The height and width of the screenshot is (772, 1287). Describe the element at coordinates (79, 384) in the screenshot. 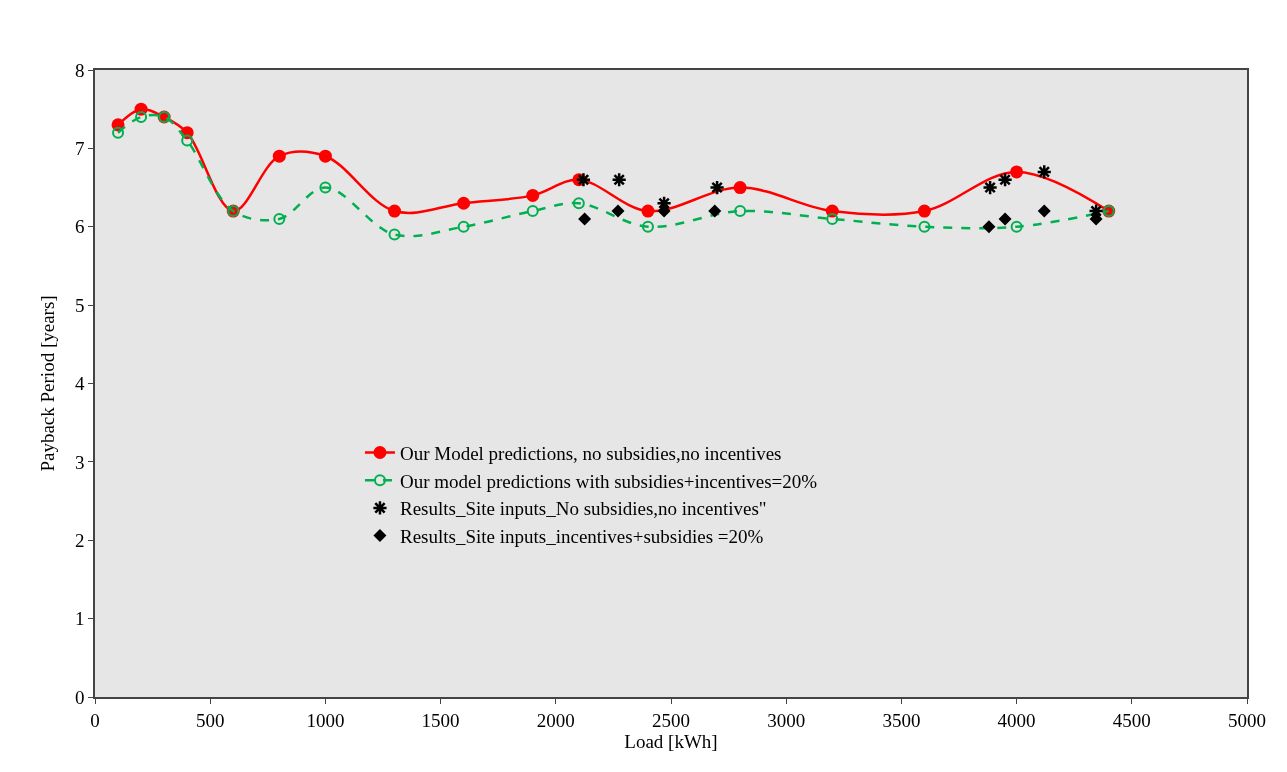

I see `y-tick-label: 4` at that location.